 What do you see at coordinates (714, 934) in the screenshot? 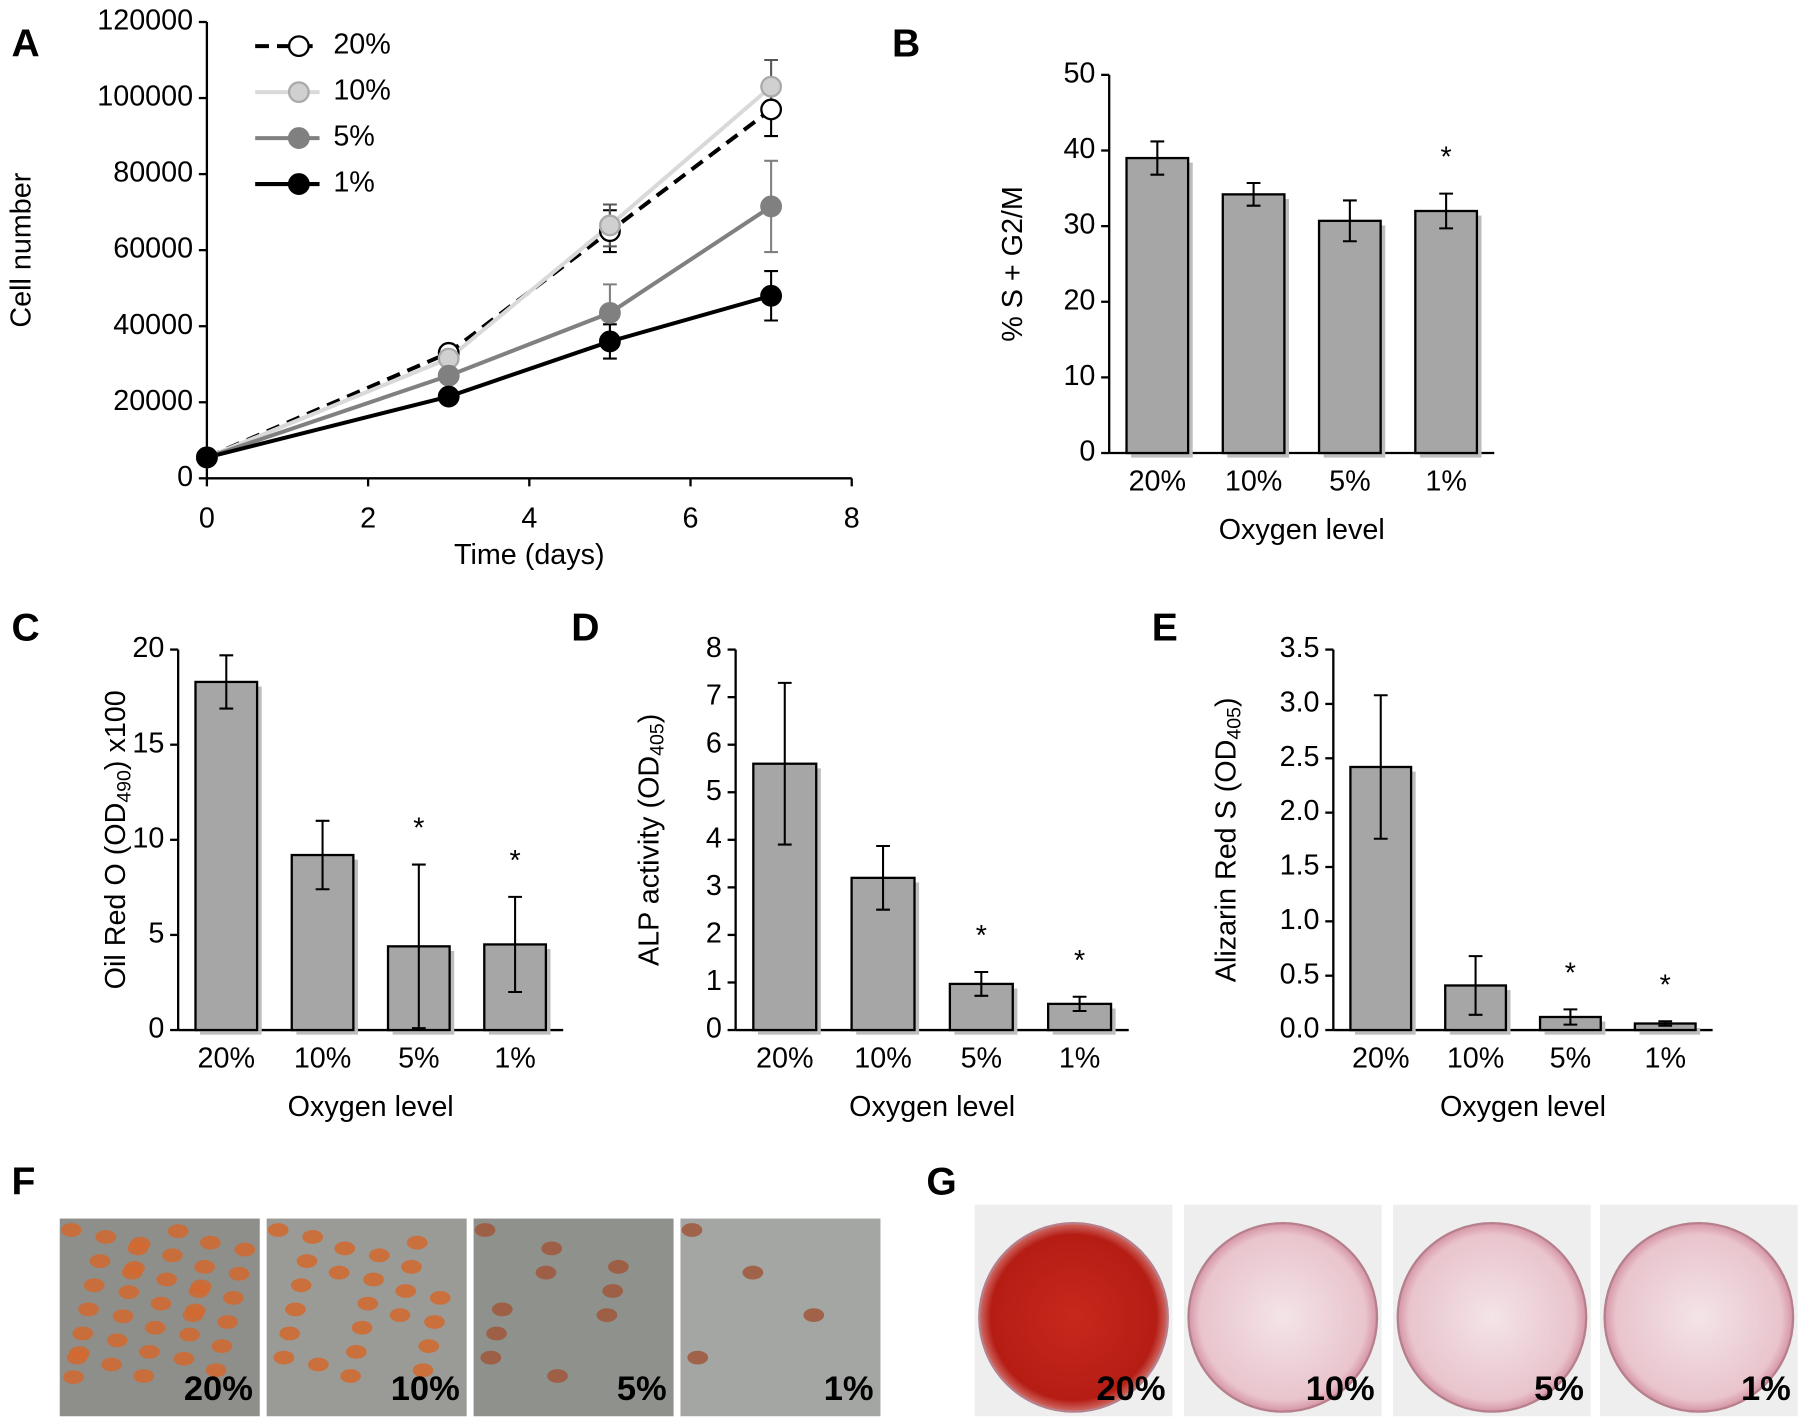
I see `y-tick-label: 2` at bounding box center [714, 934].